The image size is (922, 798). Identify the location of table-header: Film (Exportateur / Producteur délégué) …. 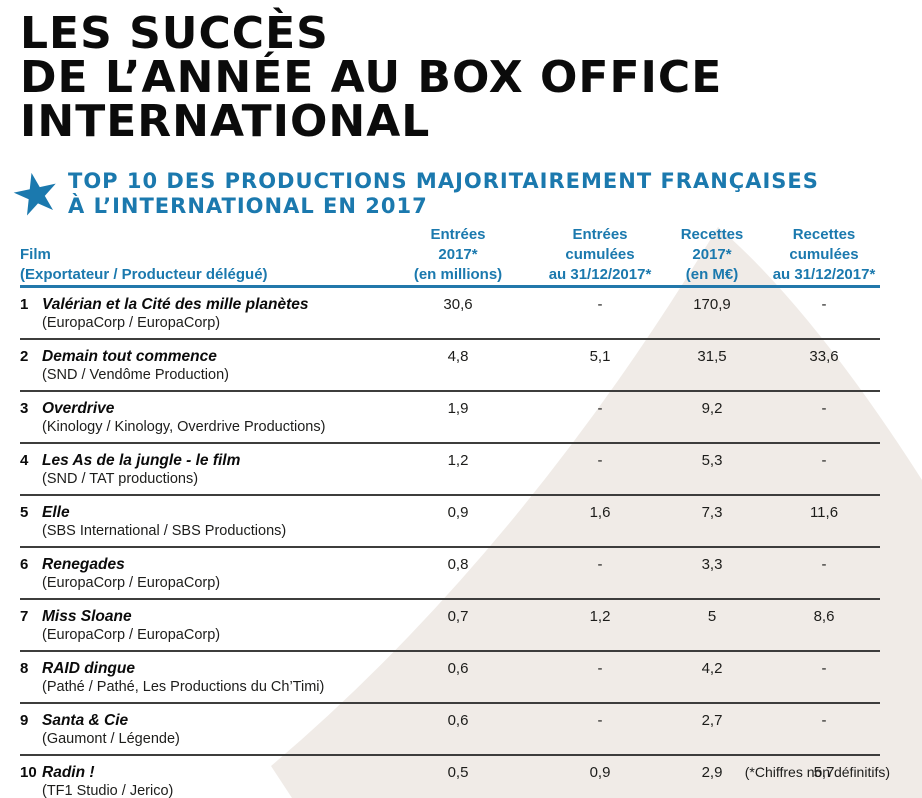
(450, 256).